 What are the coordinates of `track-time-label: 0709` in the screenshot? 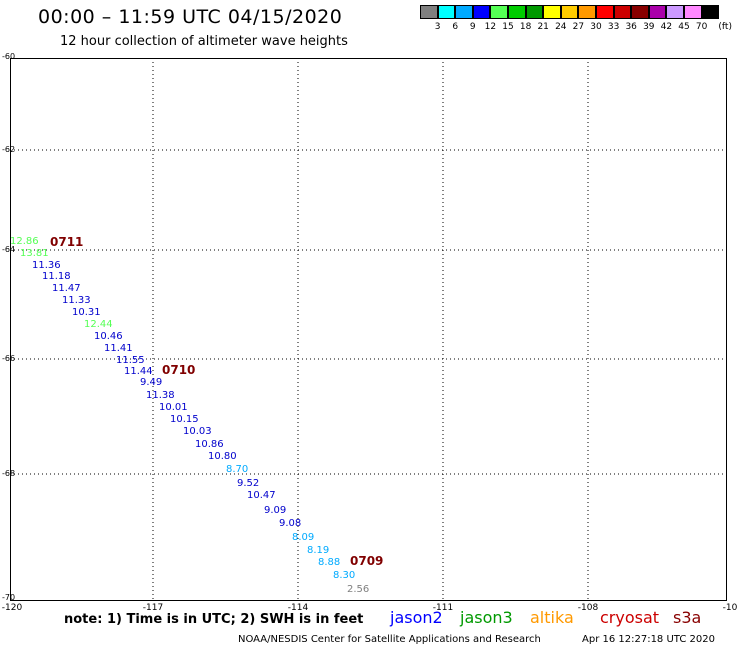 It's located at (367, 561).